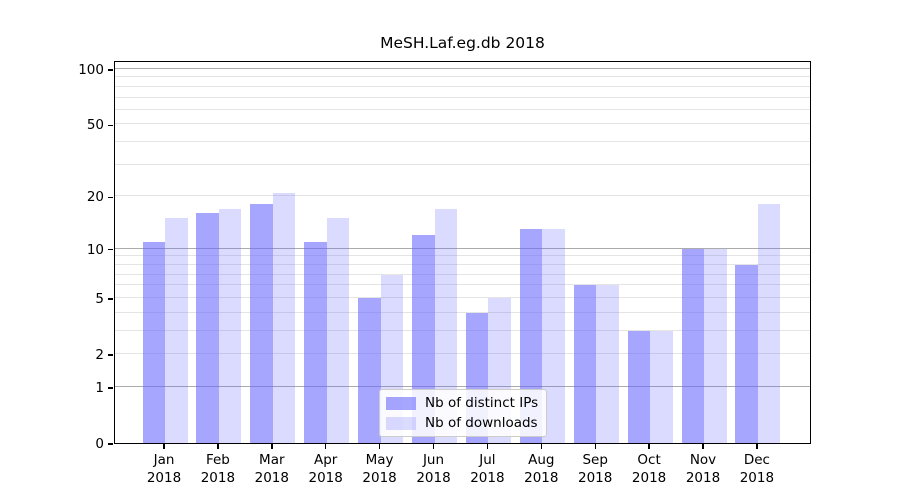  Describe the element at coordinates (595, 469) in the screenshot. I see `x-tick-label-sep: Sep 2018` at that location.